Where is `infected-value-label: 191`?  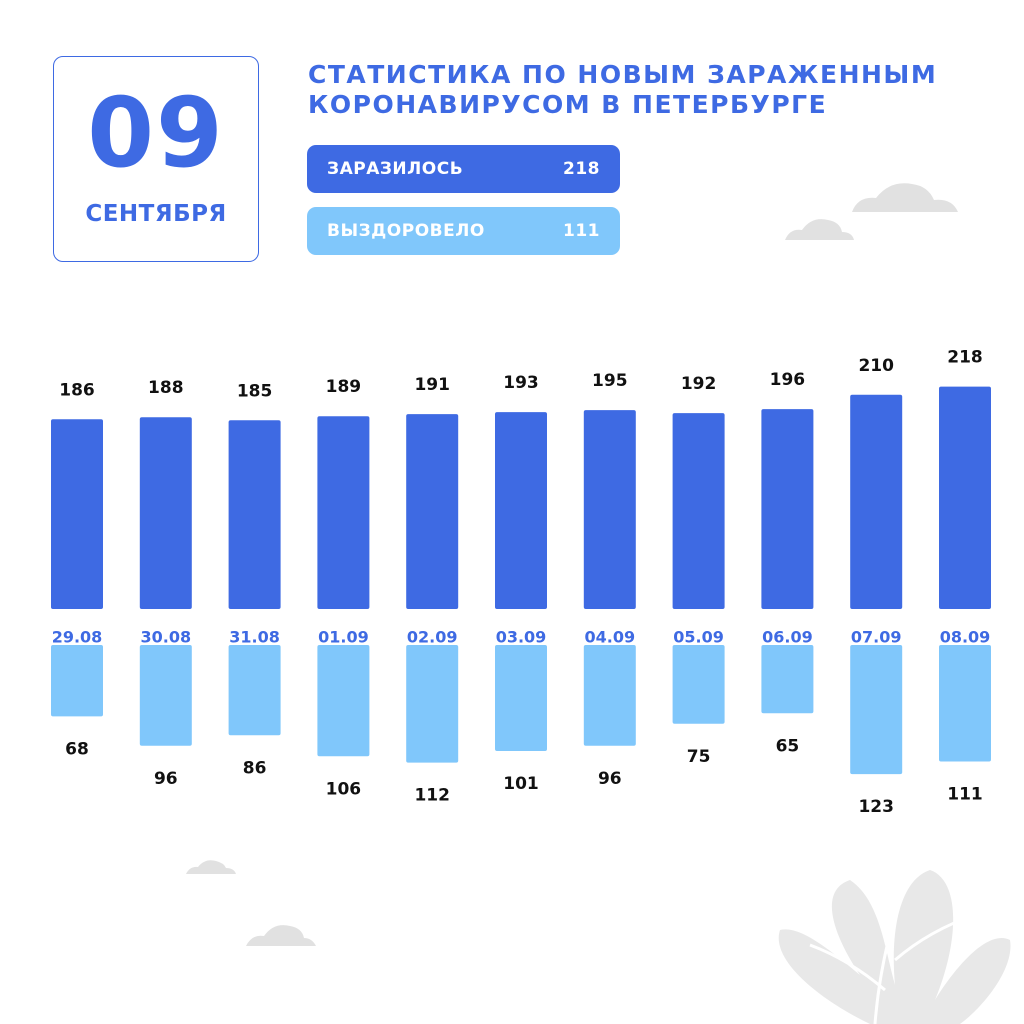 infected-value-label: 191 is located at coordinates (432, 385).